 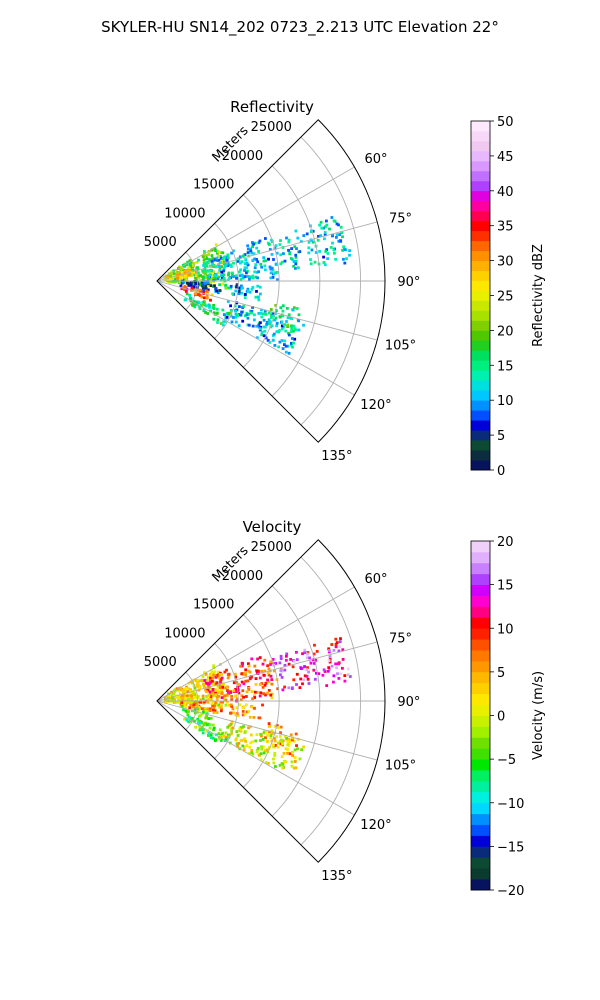 I want to click on range-tick-label: 20000, so click(x=242, y=156).